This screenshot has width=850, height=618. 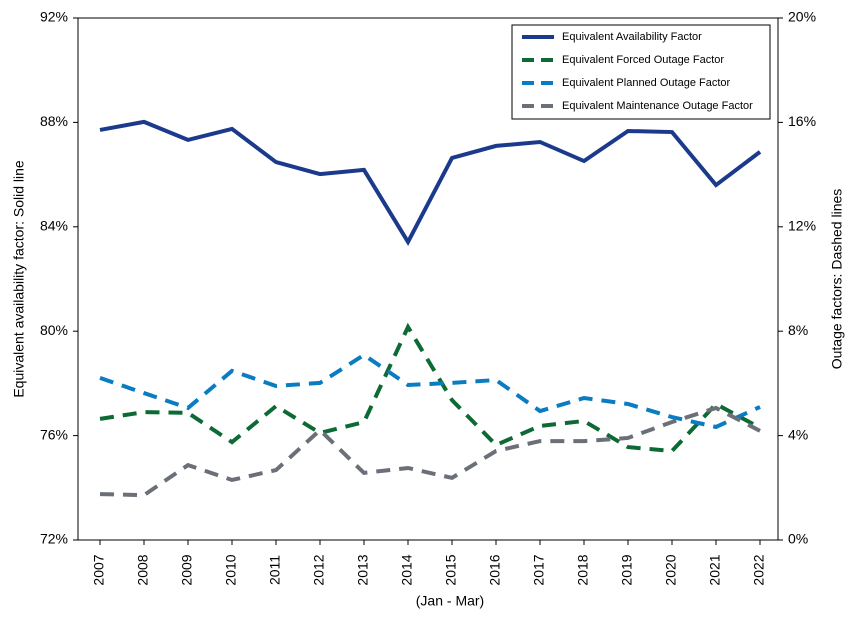 What do you see at coordinates (759, 569) in the screenshot?
I see `x-tick-label: 2022` at bounding box center [759, 569].